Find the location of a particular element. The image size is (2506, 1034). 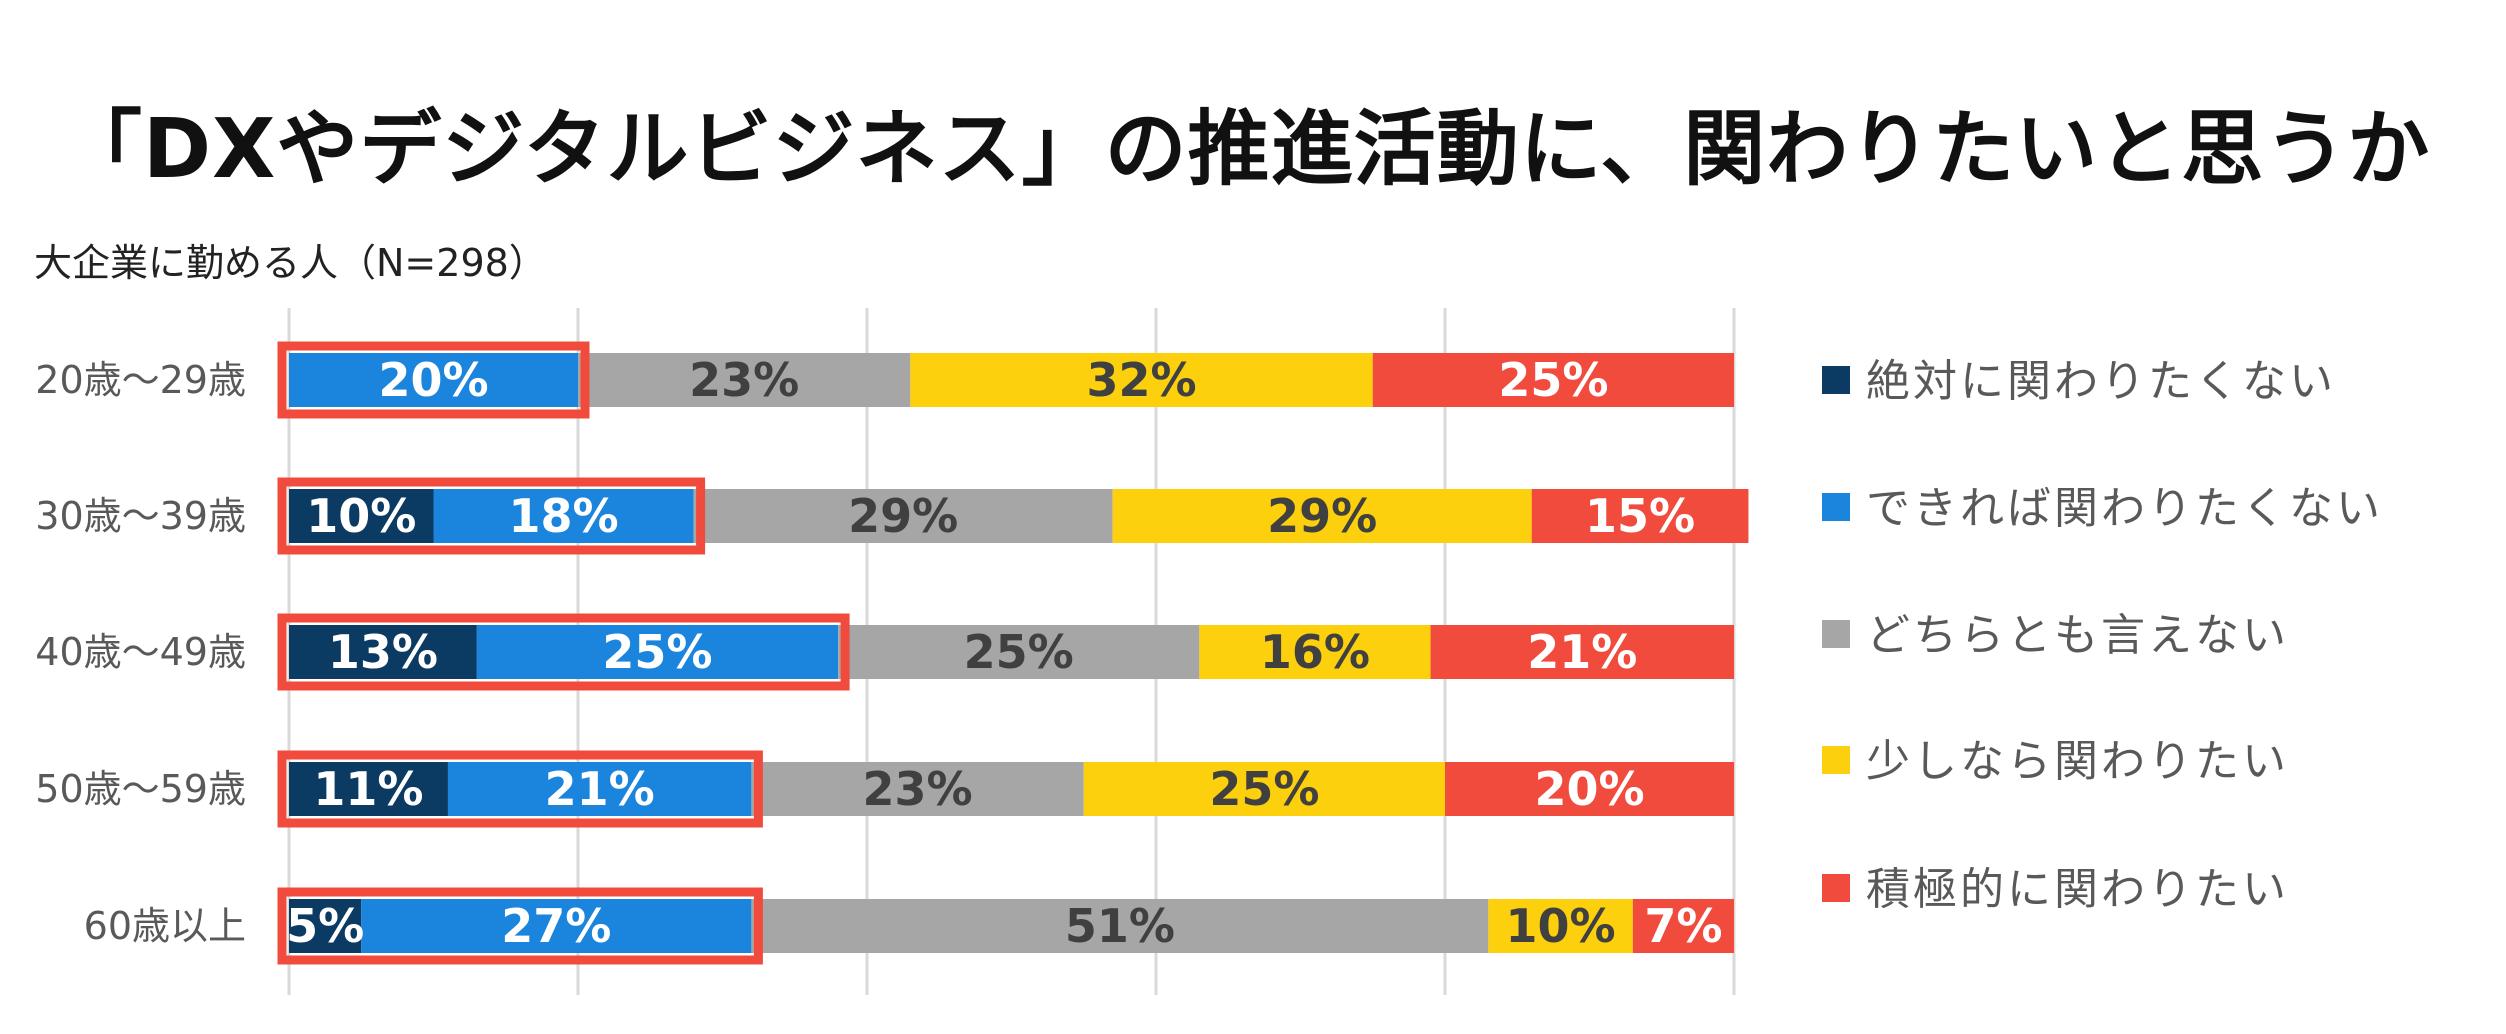

category-label: 30歳〜39歳 is located at coordinates (140, 516).